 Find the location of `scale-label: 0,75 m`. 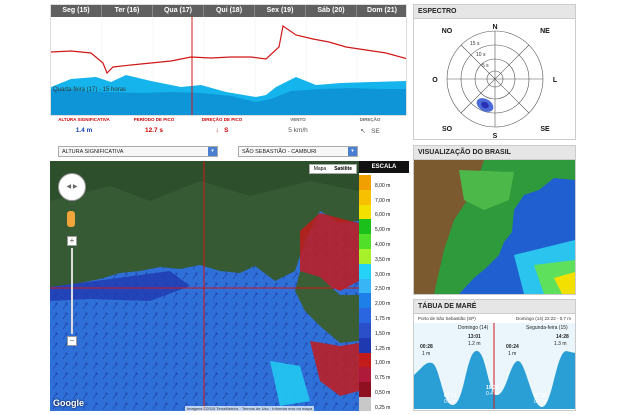

scale-label: 0,75 m is located at coordinates (383, 378).